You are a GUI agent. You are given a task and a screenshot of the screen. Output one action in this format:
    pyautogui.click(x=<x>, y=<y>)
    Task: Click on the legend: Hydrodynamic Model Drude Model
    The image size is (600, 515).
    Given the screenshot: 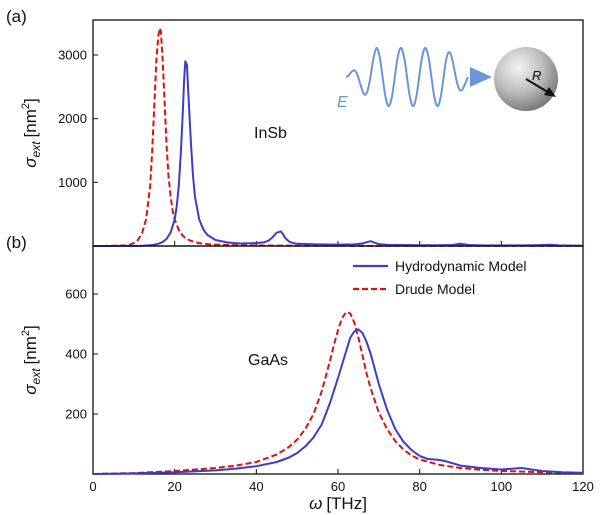 What is the action you would take?
    pyautogui.click(x=440, y=277)
    